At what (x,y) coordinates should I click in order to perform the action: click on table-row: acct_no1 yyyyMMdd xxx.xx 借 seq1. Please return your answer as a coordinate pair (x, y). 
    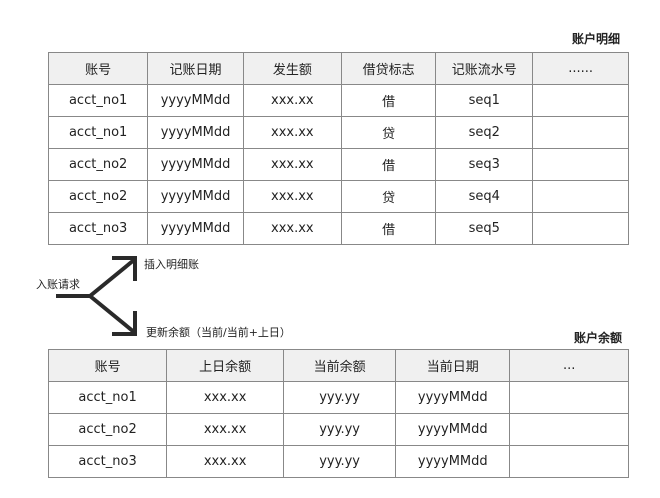
    Looking at the image, I should click on (338, 100).